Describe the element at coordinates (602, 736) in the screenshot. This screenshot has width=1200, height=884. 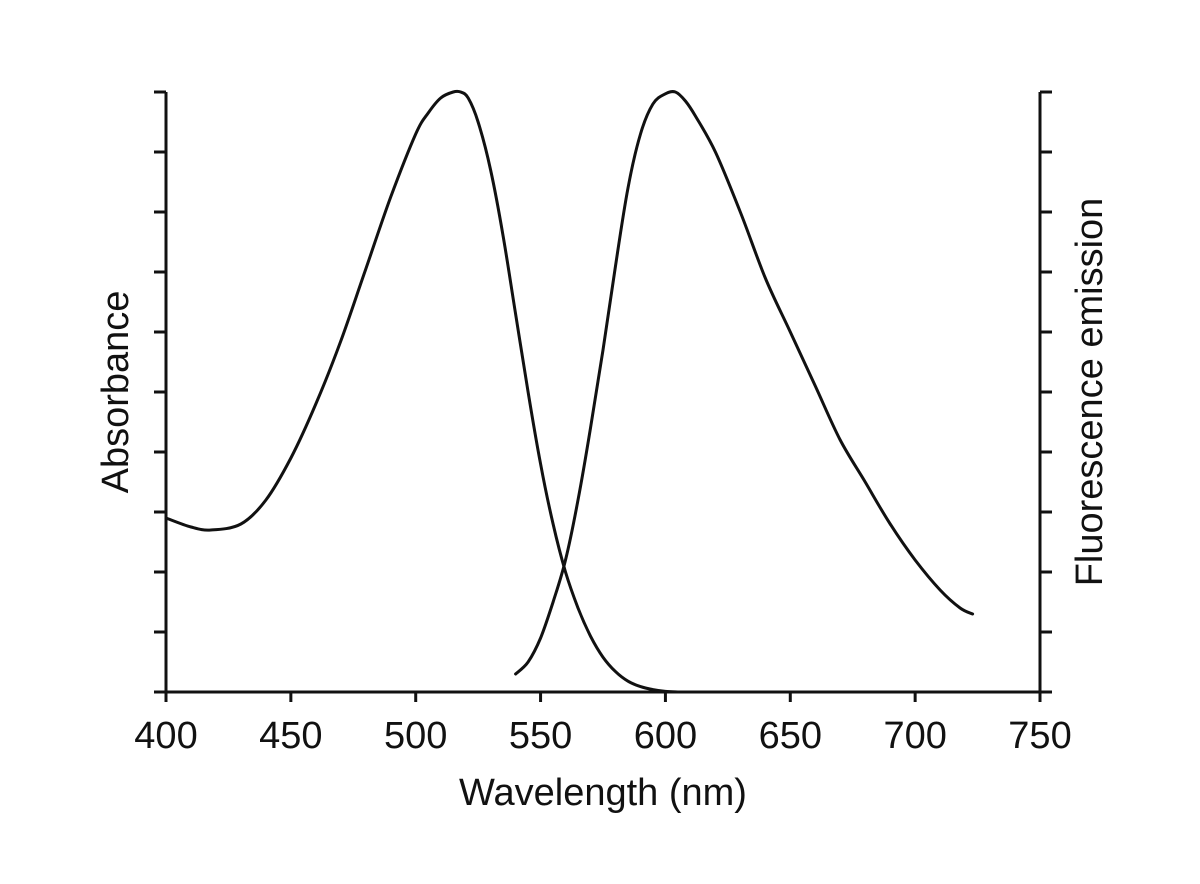
I see `x-tick-labels: 400 450 500 550 600 650 700 750` at that location.